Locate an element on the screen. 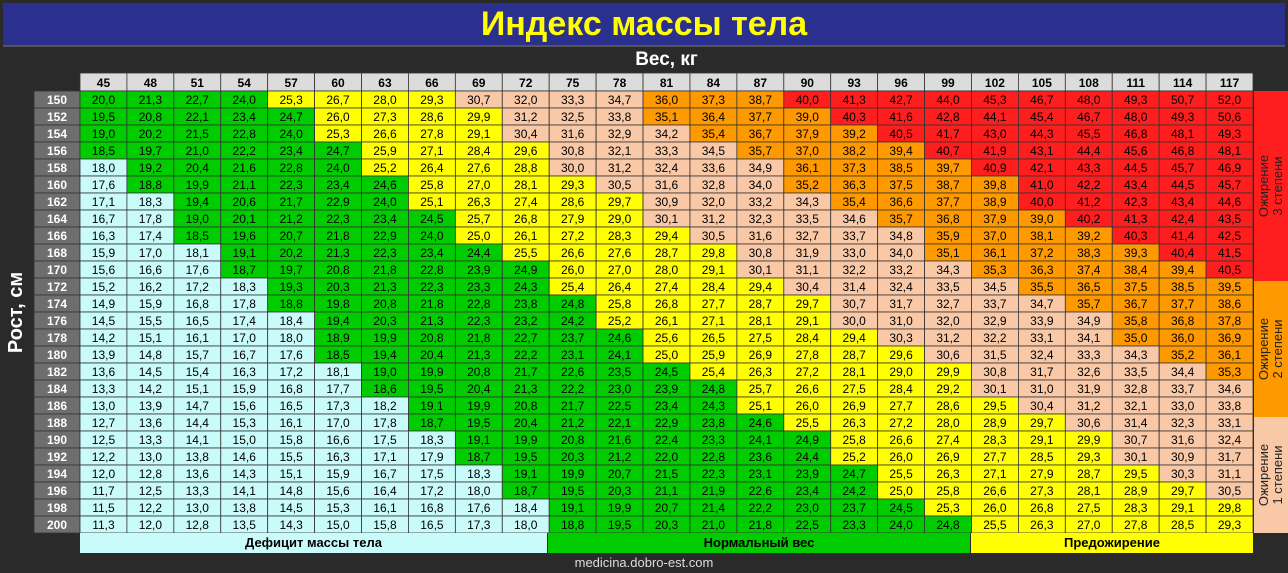 The image size is (1288, 573). bmi-value-label: 42,1 is located at coordinates (1042, 168).